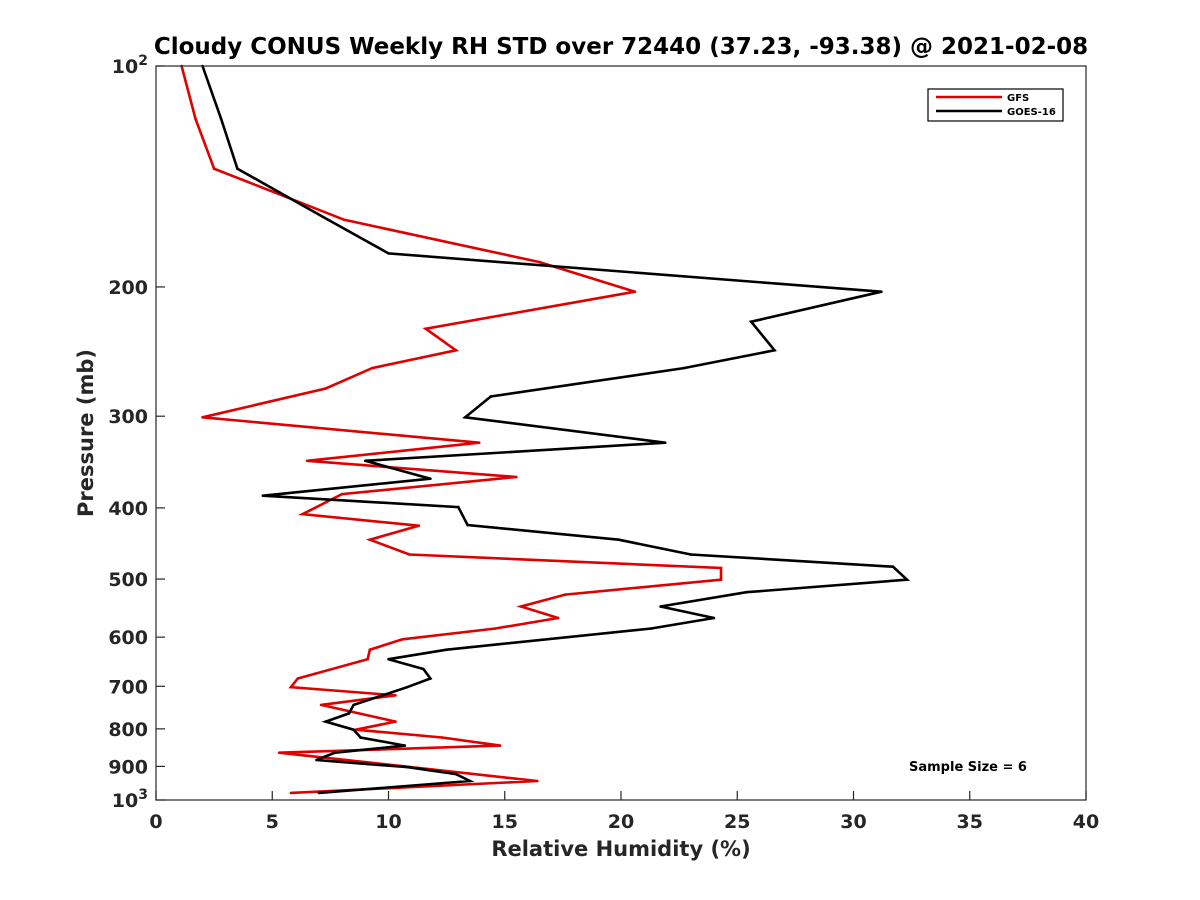  What do you see at coordinates (1086, 822) in the screenshot?
I see `x-tick-label-40: 40` at bounding box center [1086, 822].